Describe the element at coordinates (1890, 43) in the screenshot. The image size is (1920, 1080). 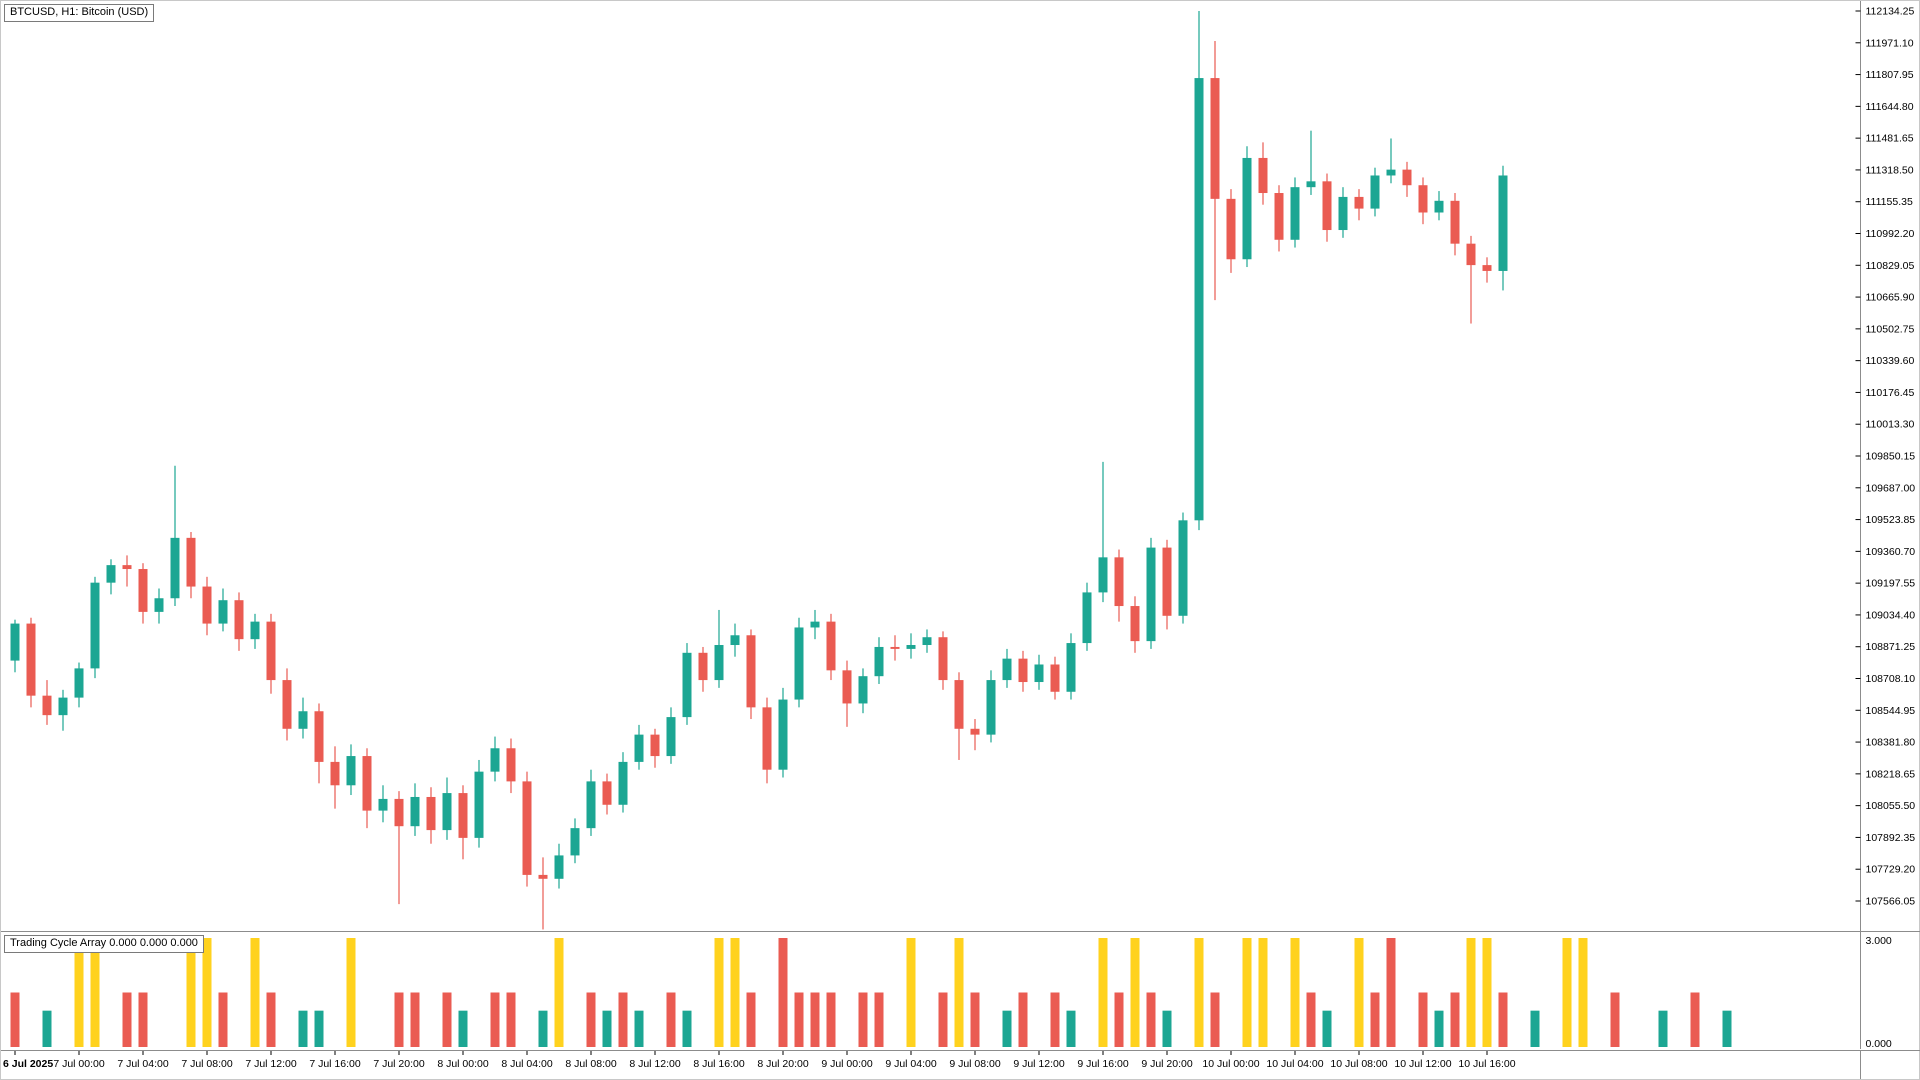
I see `price-axis-label: 111971.10` at that location.